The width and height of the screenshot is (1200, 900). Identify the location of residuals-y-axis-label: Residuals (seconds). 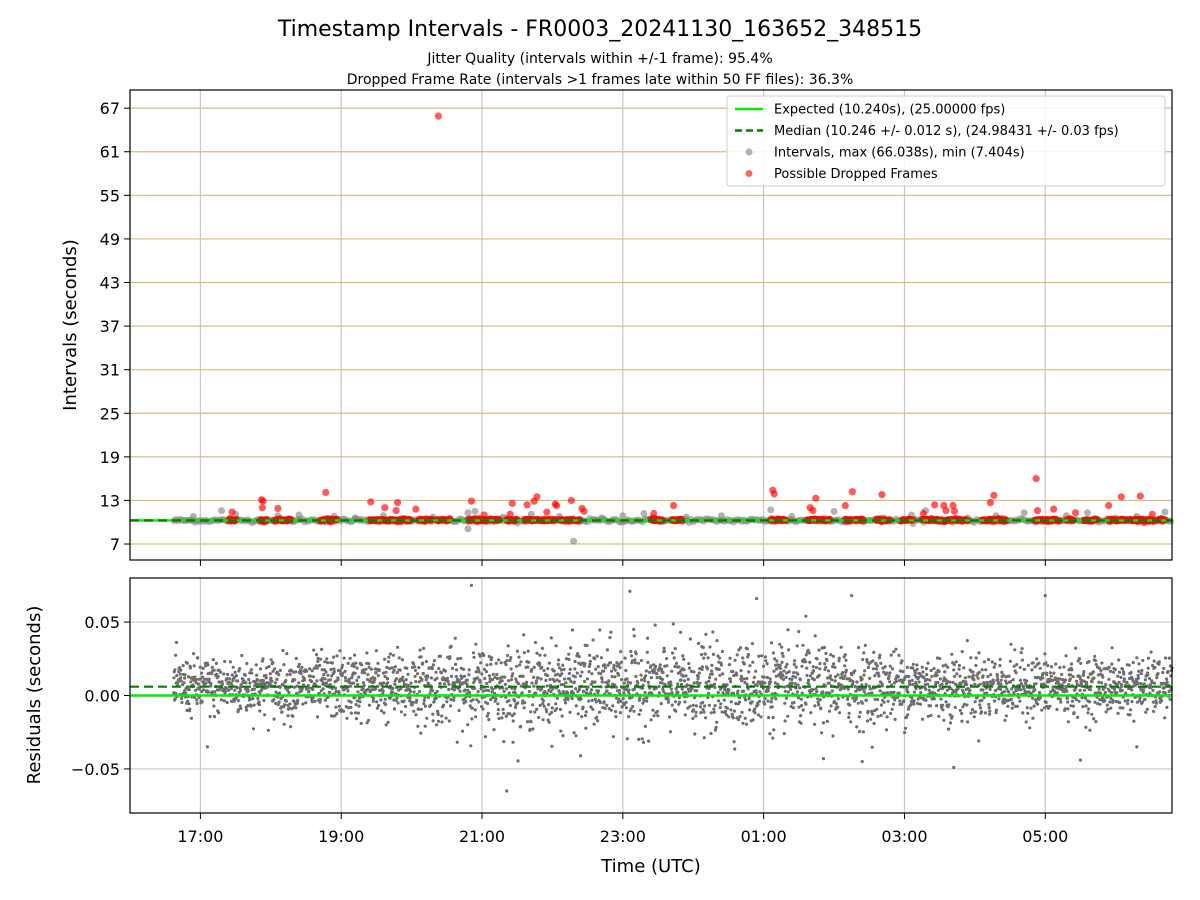
(34, 695).